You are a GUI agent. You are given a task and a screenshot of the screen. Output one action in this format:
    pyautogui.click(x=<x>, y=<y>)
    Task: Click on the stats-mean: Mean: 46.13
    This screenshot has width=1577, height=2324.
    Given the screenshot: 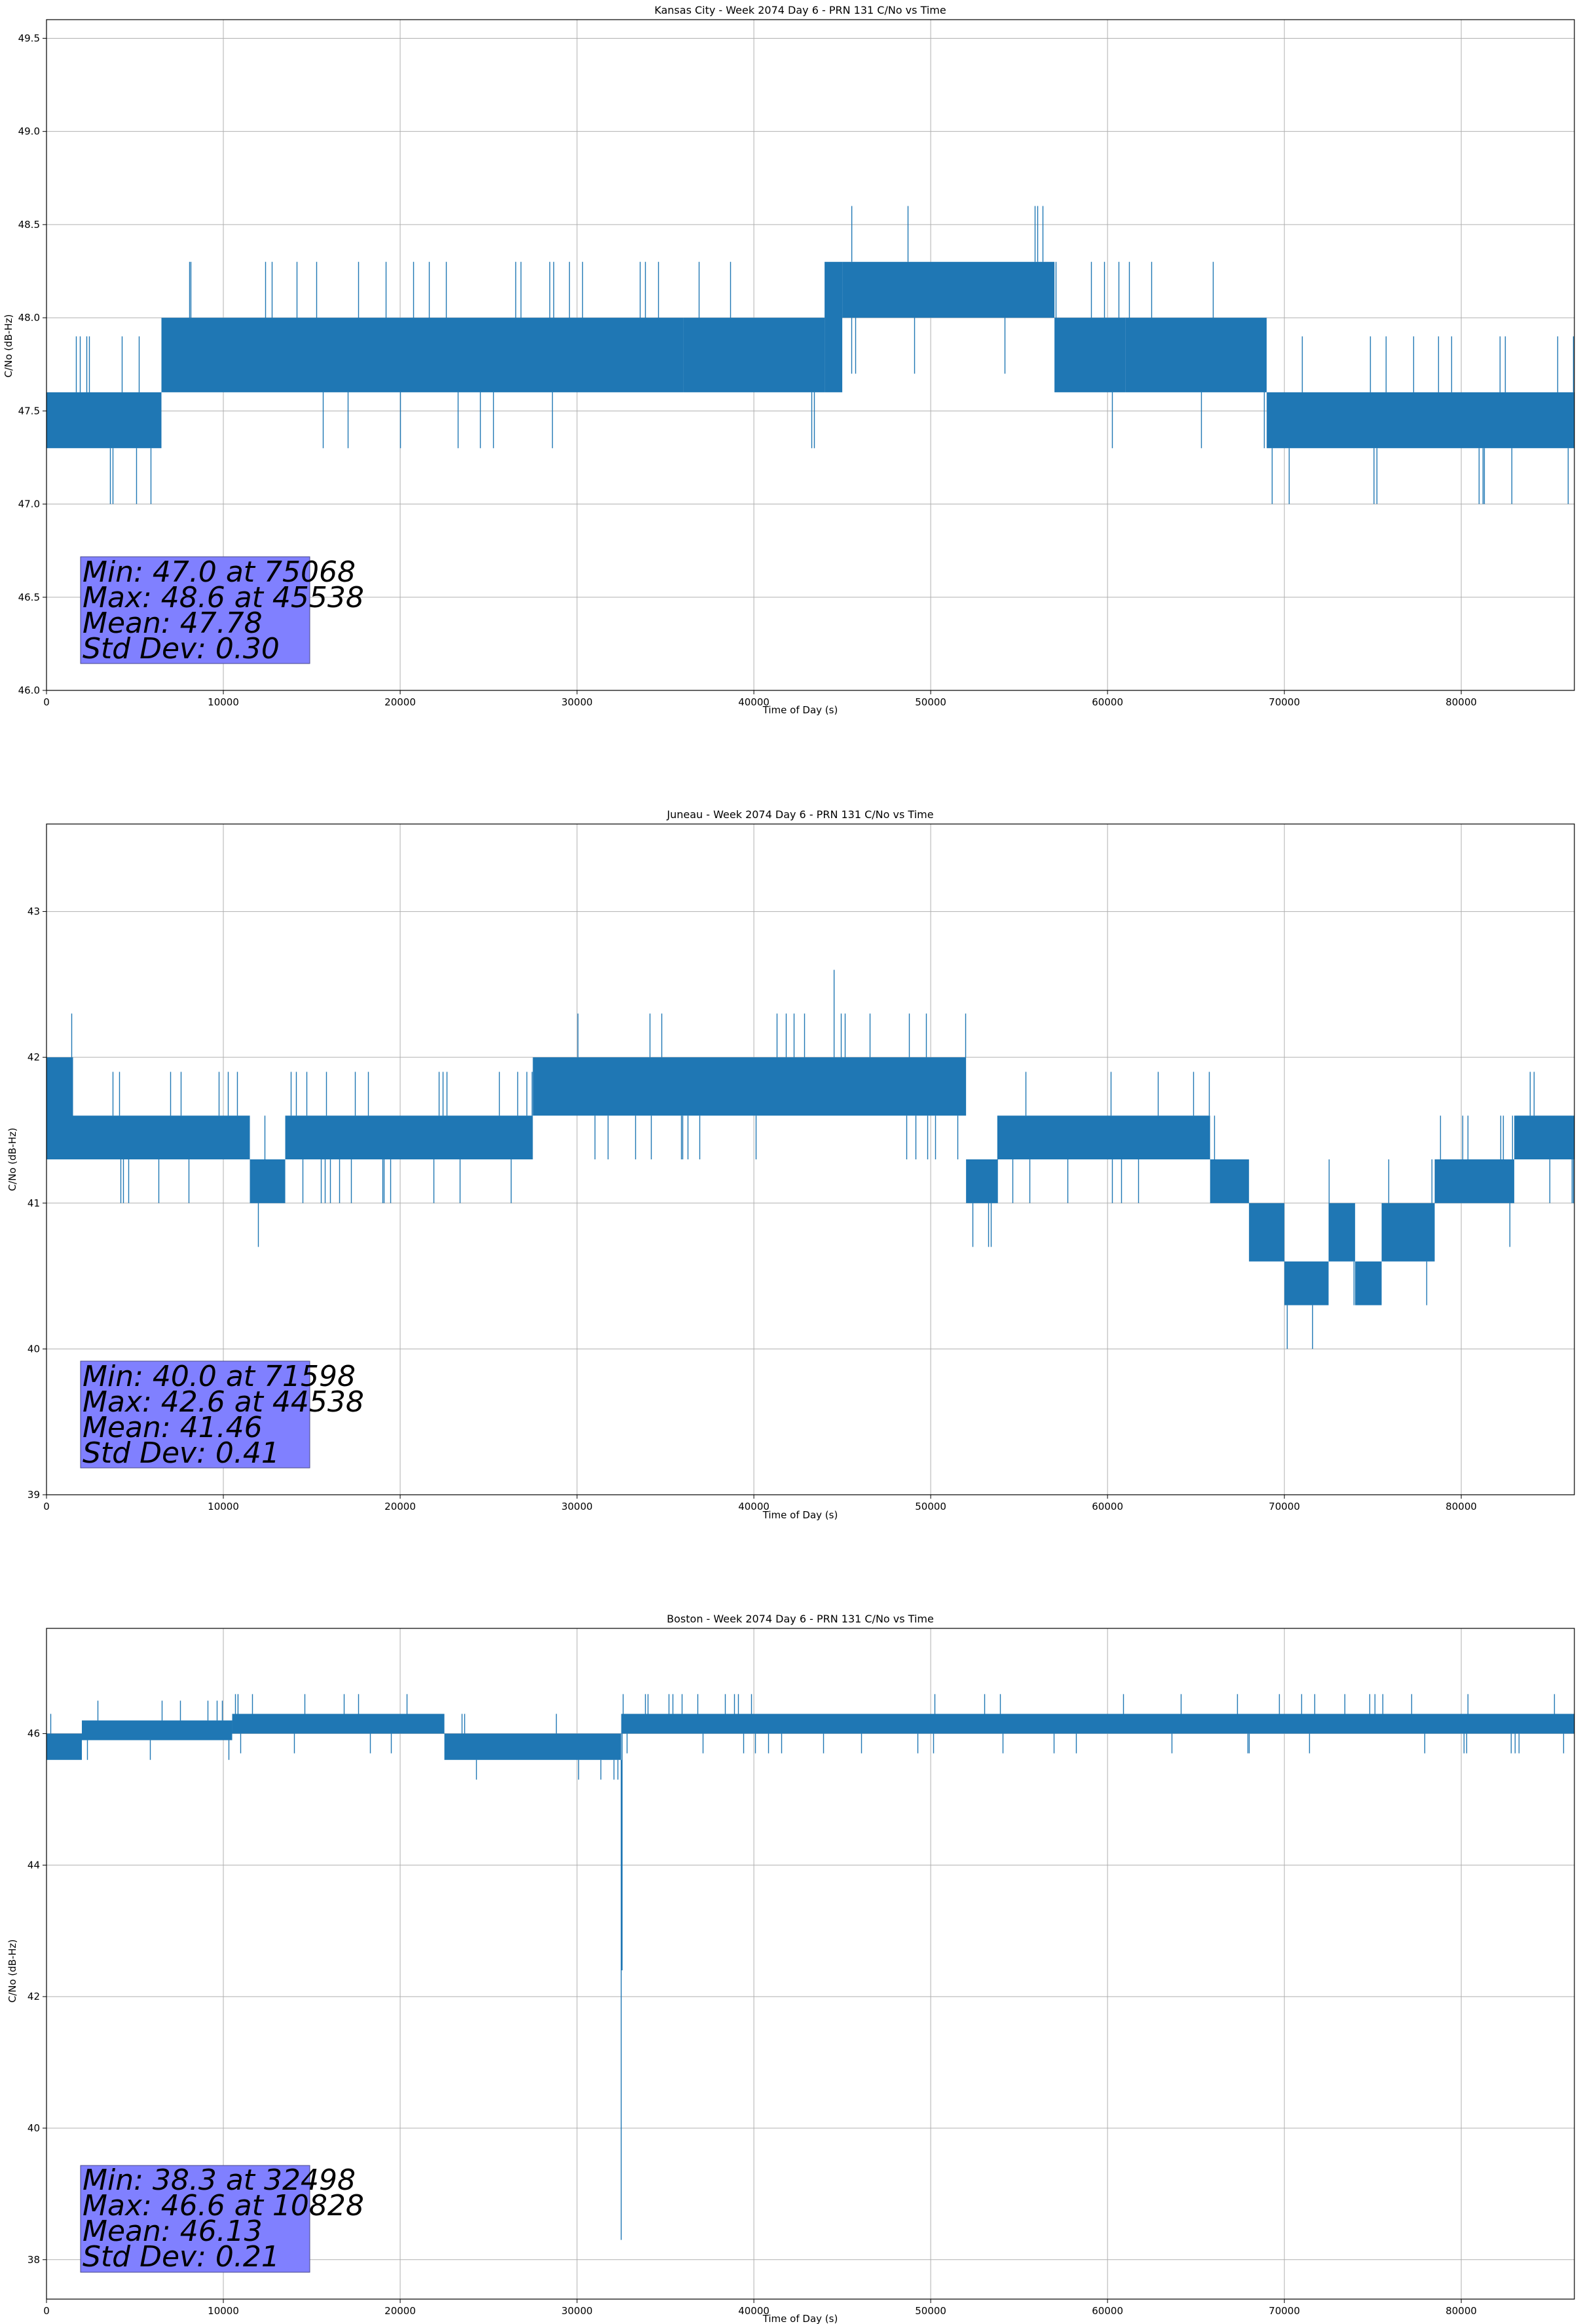 What is the action you would take?
    pyautogui.click(x=173, y=2231)
    